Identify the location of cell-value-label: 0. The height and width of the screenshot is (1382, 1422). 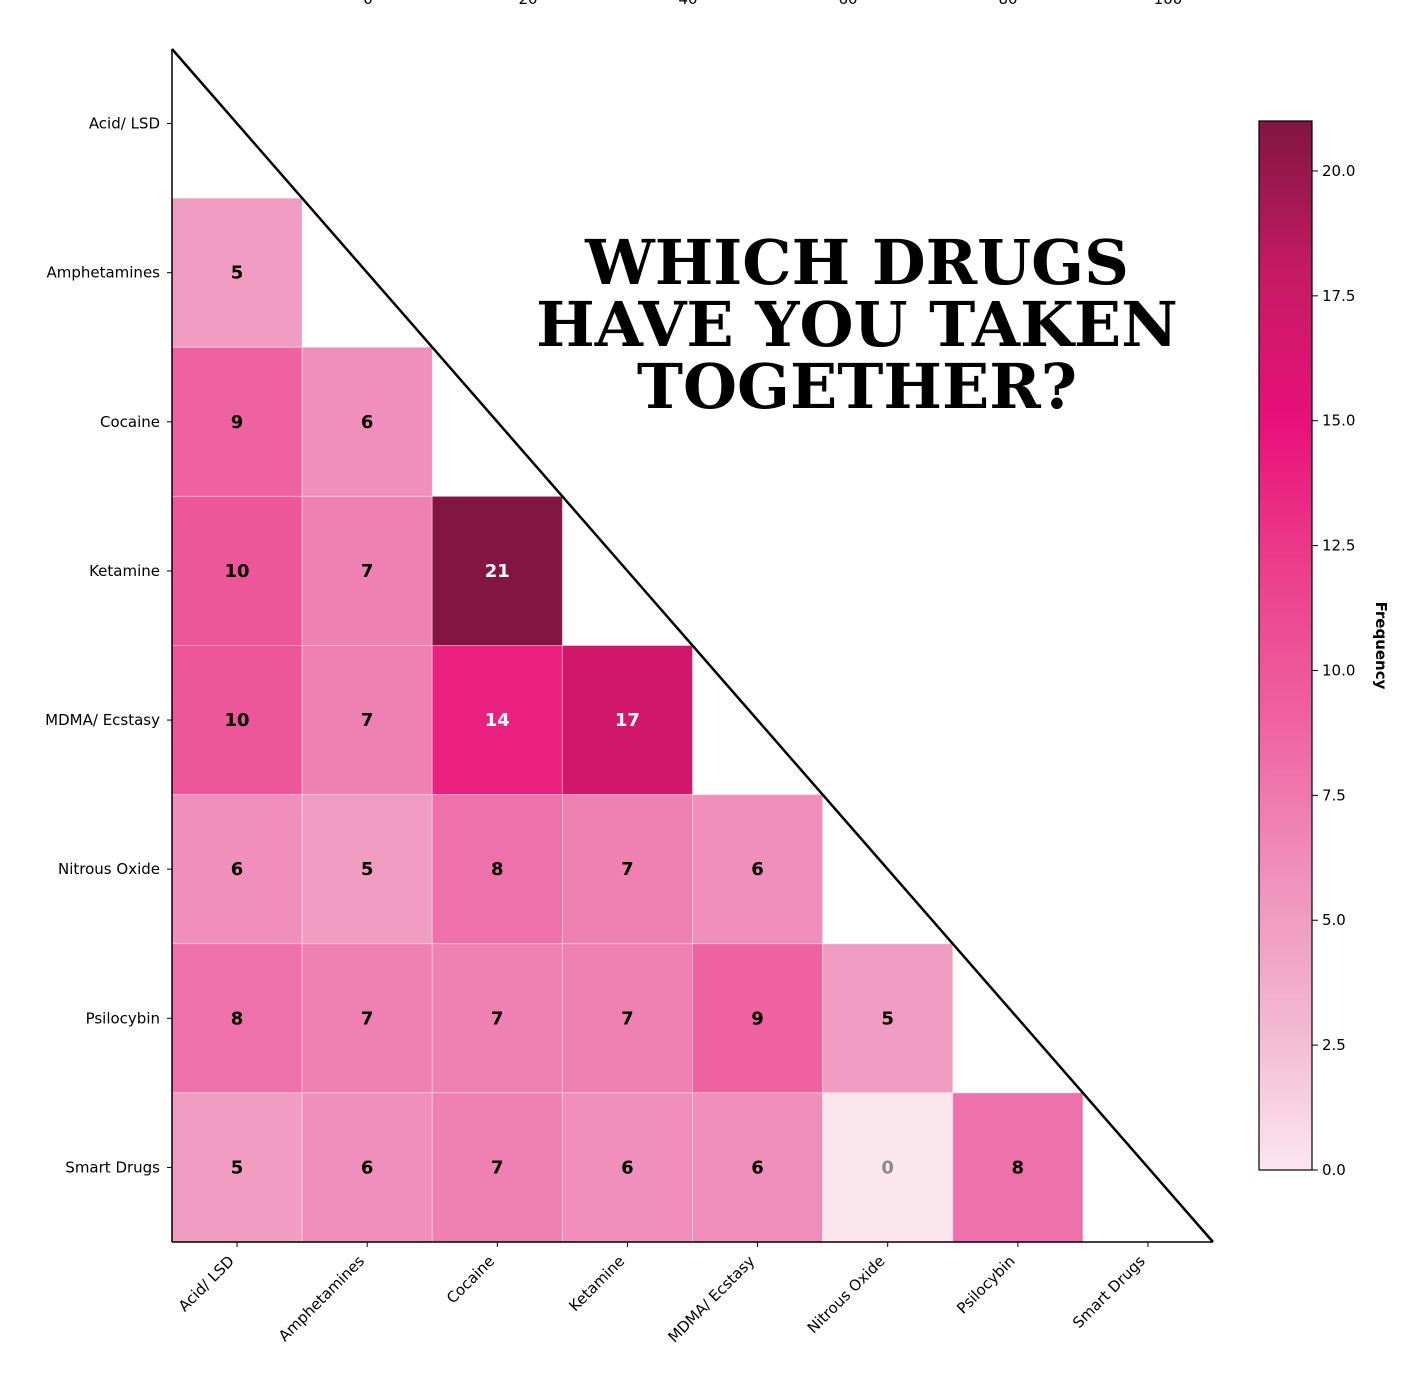
(887, 1167).